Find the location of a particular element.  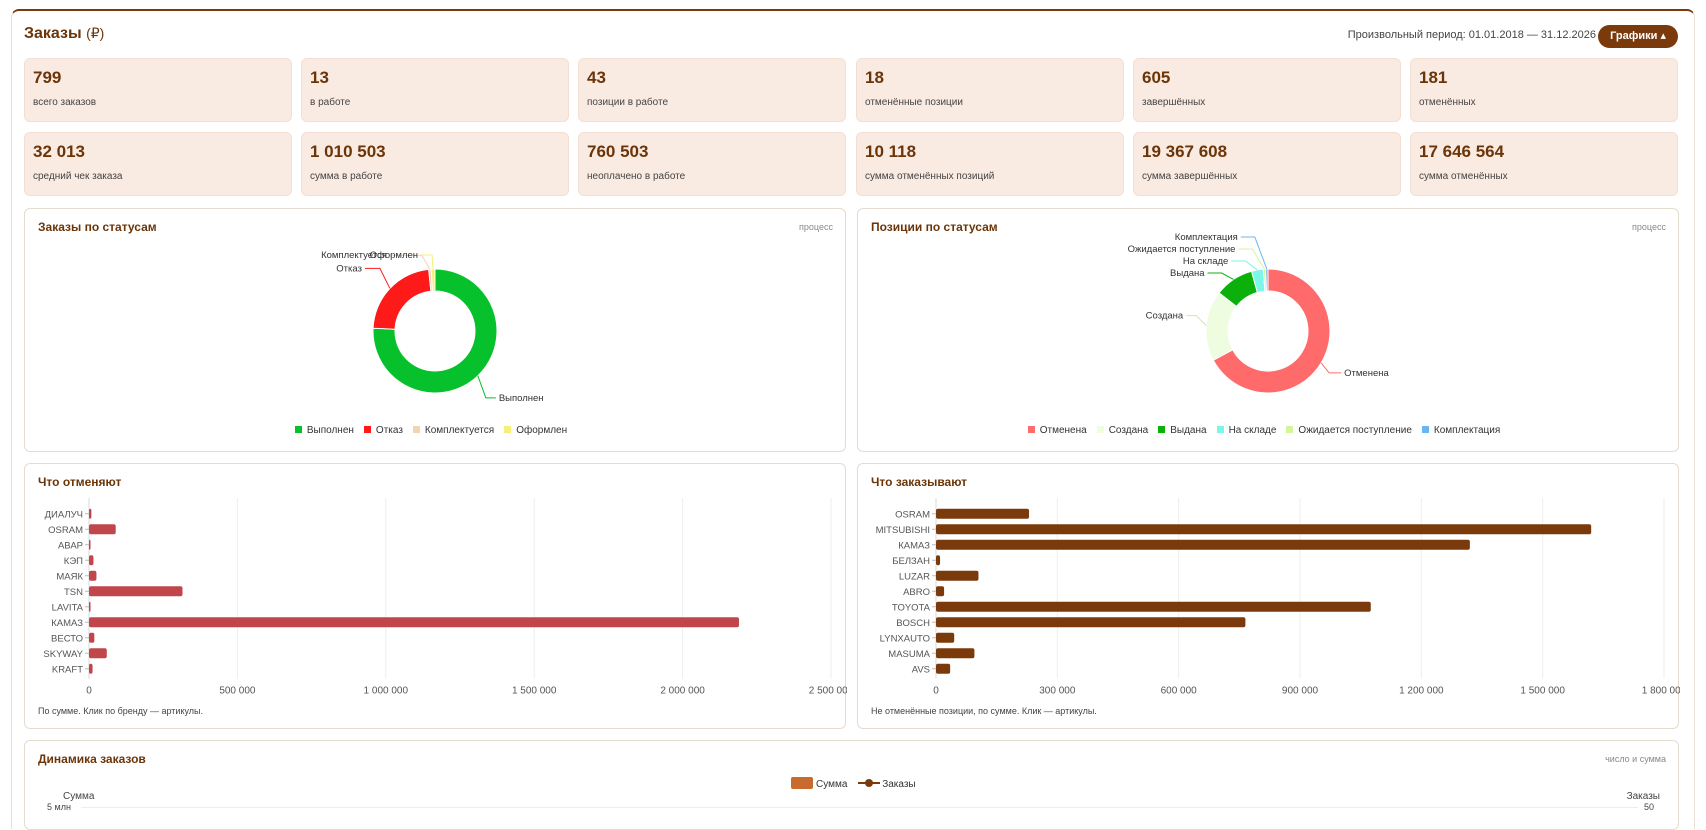

y-tick-label-abro: ABRO is located at coordinates (916, 592).